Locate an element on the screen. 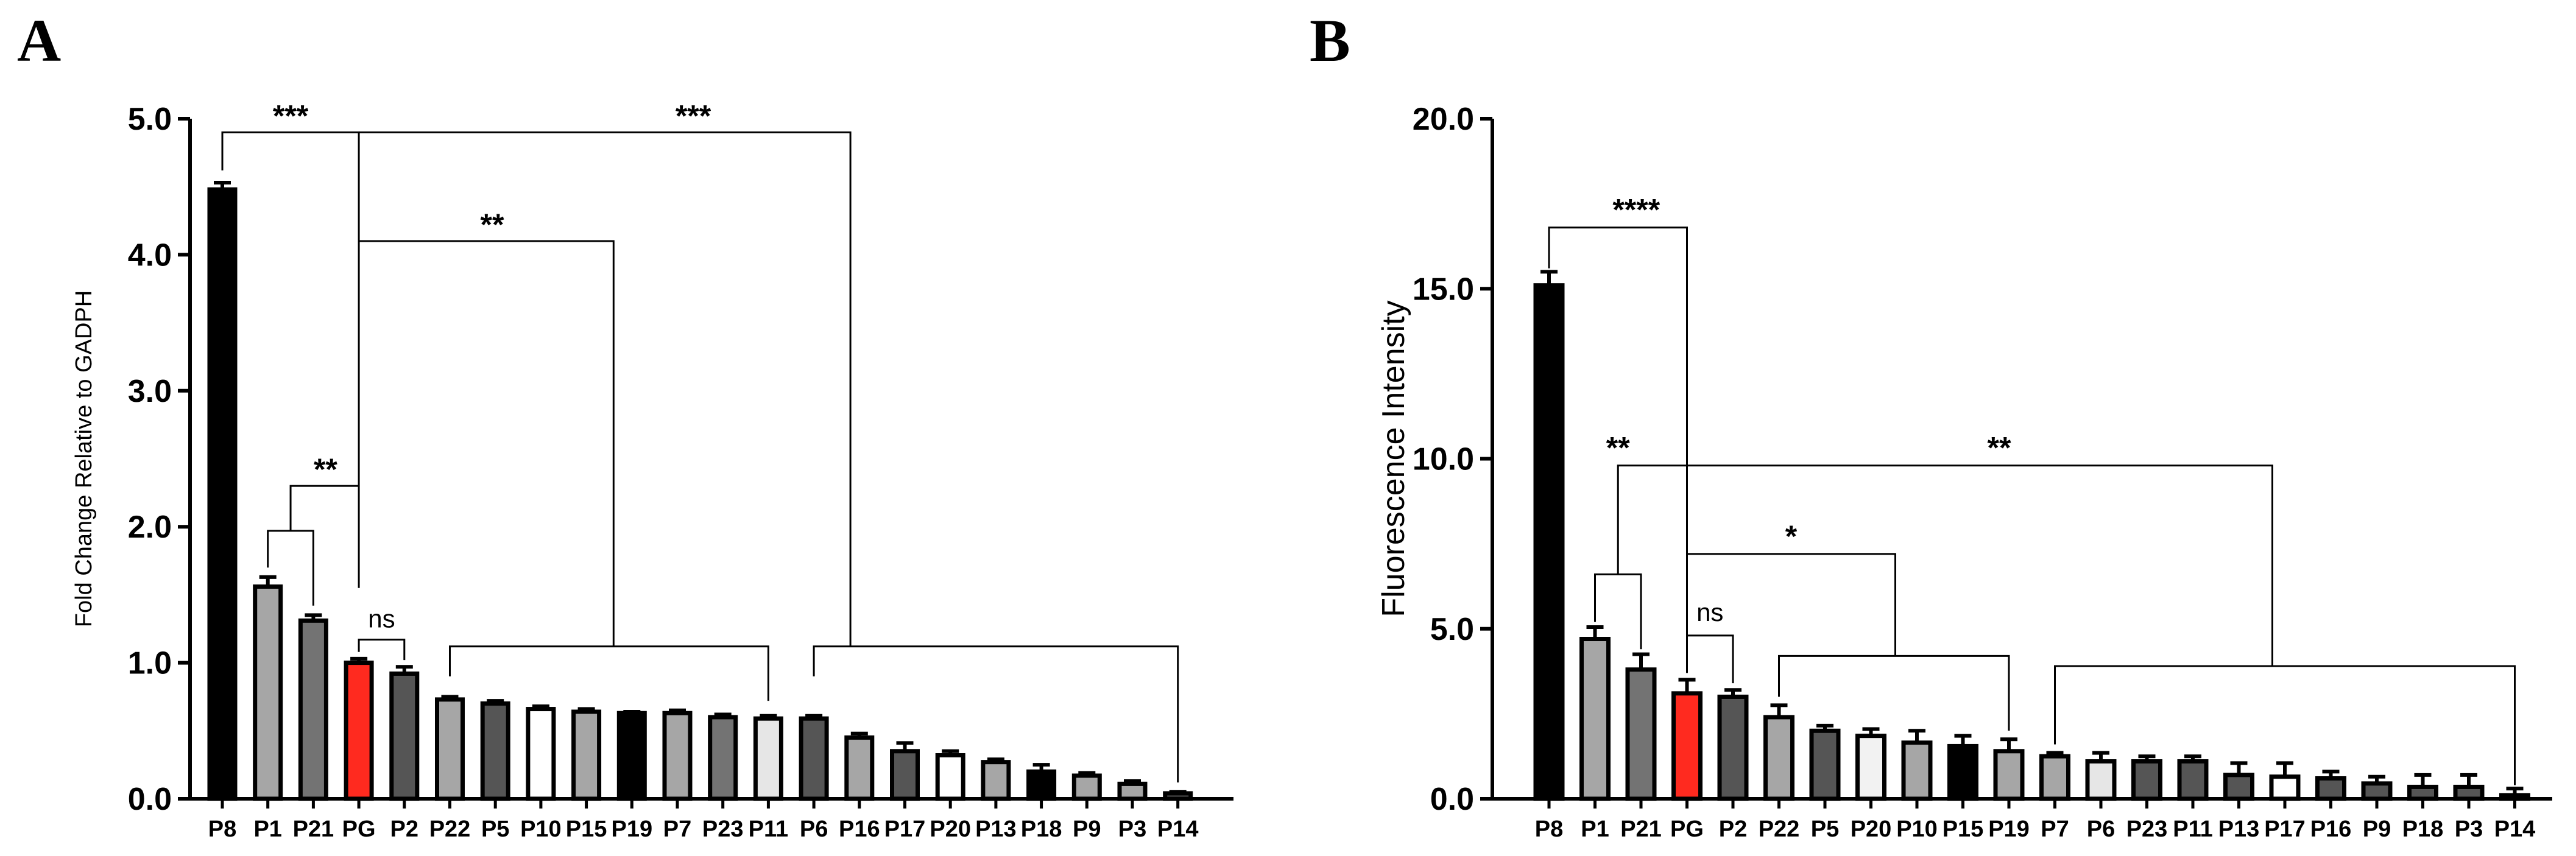 The width and height of the screenshot is (2576, 856). bar-P10 is located at coordinates (1917, 770).